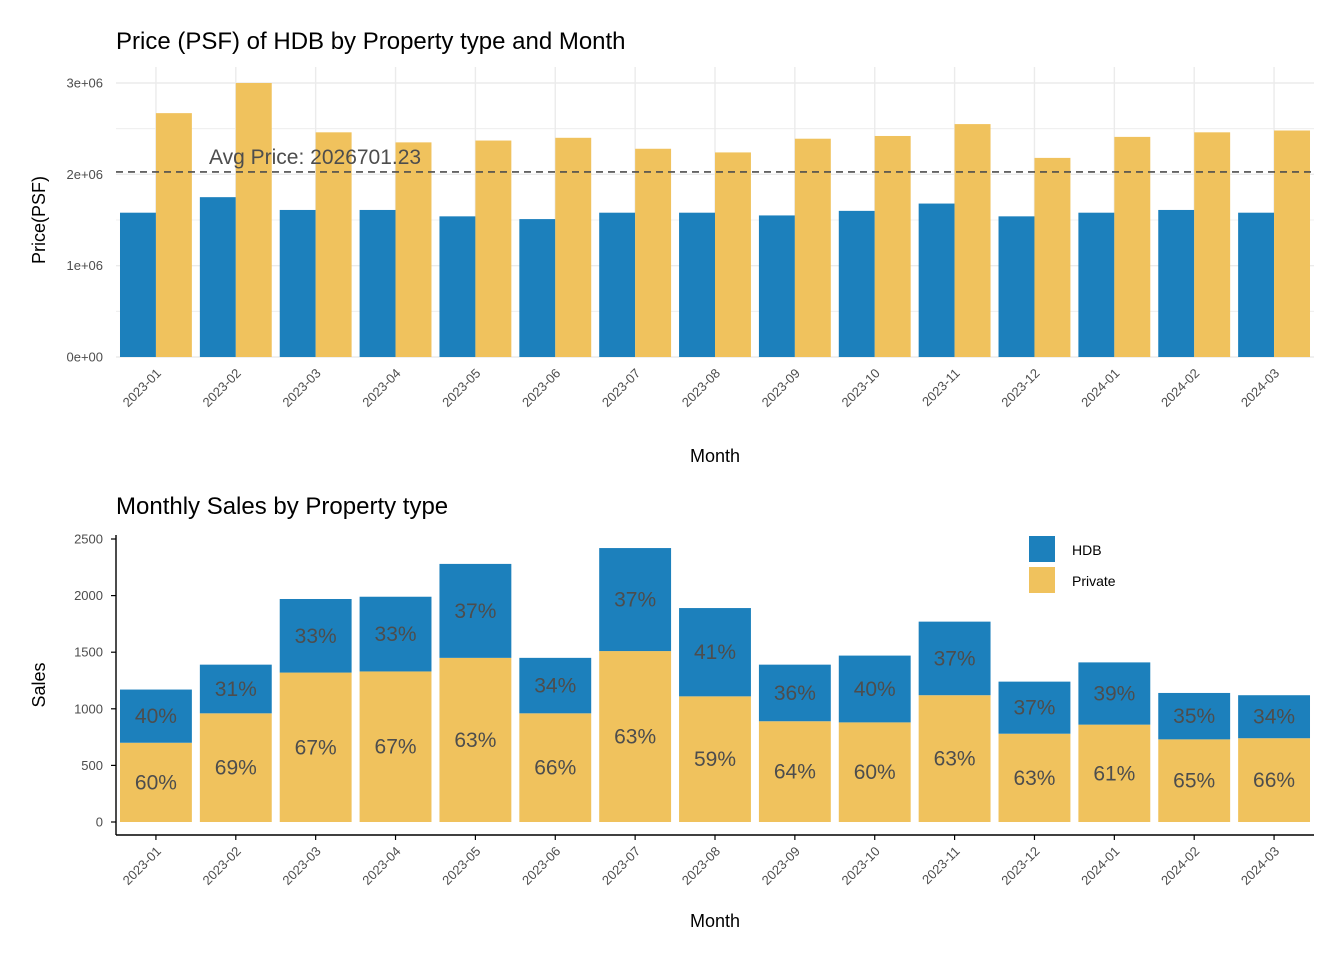 The height and width of the screenshot is (960, 1344). I want to click on sales-y-tick-label: 1000, so click(88, 708).